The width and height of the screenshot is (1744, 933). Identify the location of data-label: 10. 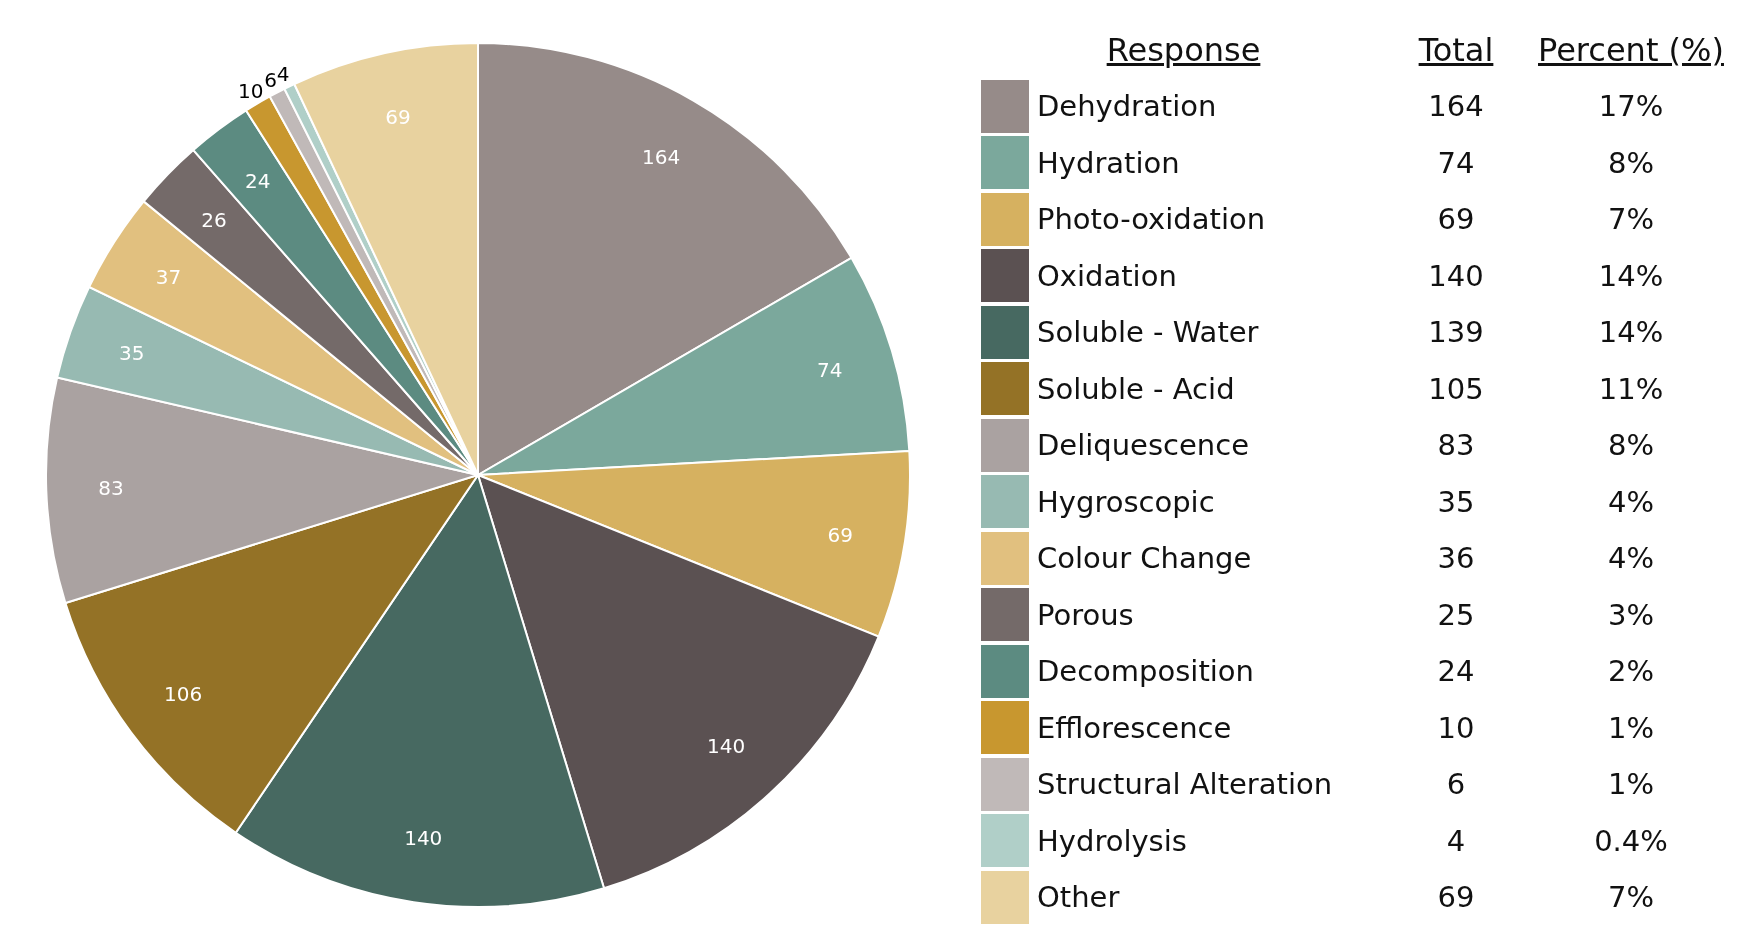
(250, 91).